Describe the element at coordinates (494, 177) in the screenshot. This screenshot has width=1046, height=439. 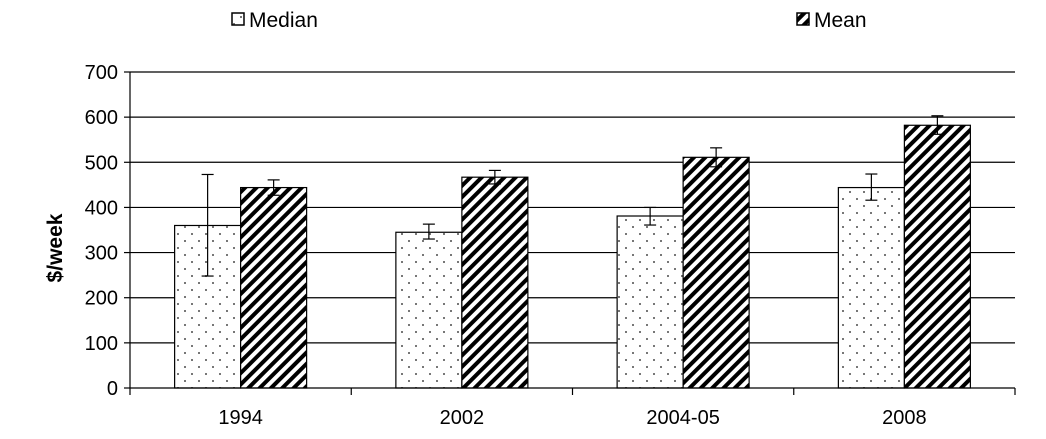
I see `error-bar-mean-2002` at that location.